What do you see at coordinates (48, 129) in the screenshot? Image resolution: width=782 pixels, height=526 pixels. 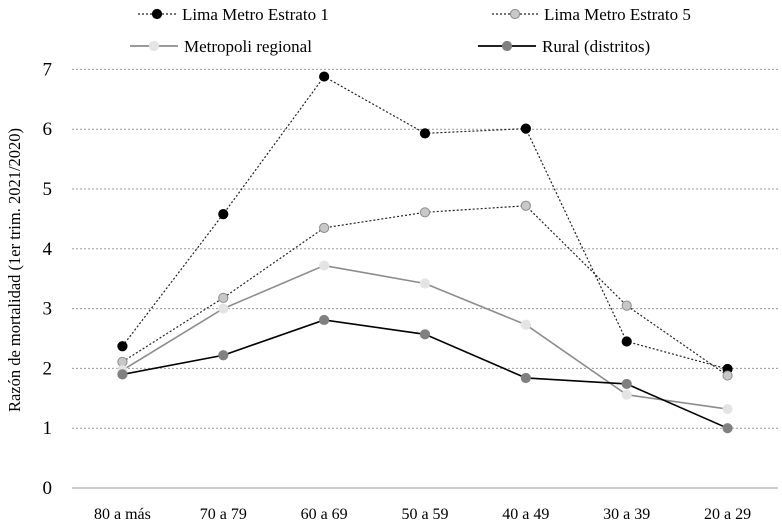 I see `y-tick-label: 6` at bounding box center [48, 129].